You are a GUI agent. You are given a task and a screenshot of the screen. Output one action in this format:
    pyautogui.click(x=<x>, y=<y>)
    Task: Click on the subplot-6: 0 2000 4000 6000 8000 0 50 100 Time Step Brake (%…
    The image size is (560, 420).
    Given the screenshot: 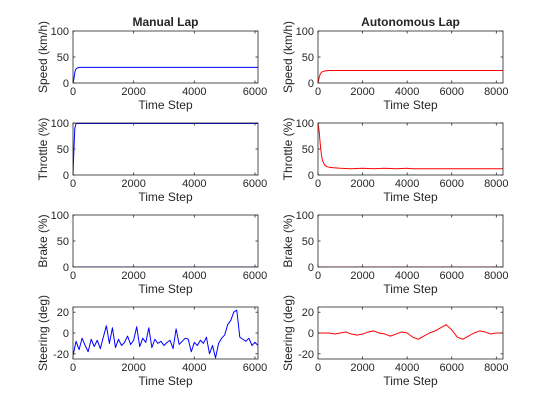 What is the action you would take?
    pyautogui.click(x=395, y=253)
    